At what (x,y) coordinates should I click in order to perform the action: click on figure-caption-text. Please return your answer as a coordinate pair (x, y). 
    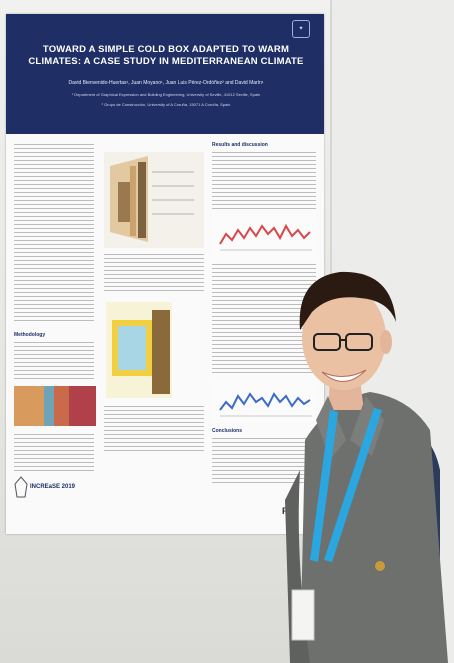
    Looking at the image, I should click on (54, 454).